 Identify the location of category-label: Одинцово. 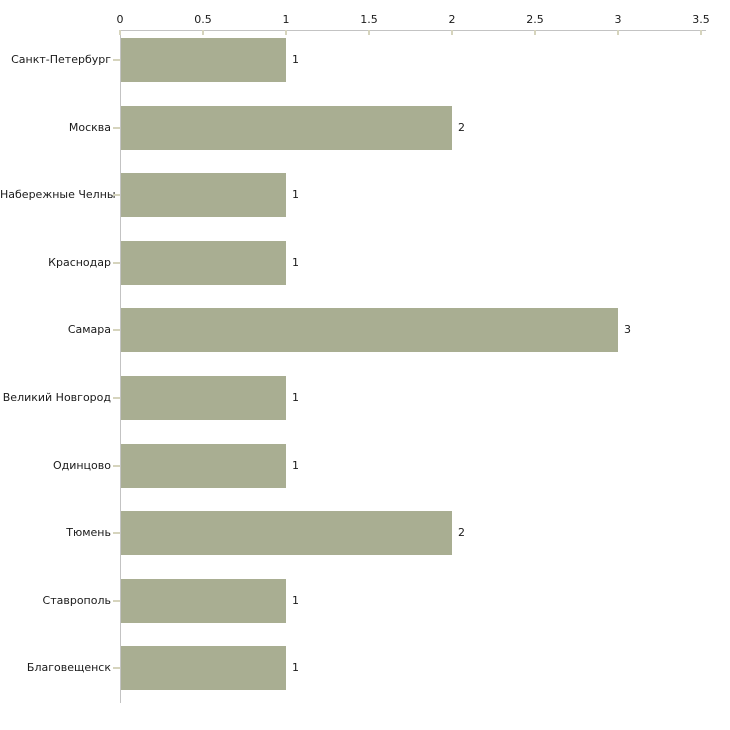
(81, 465).